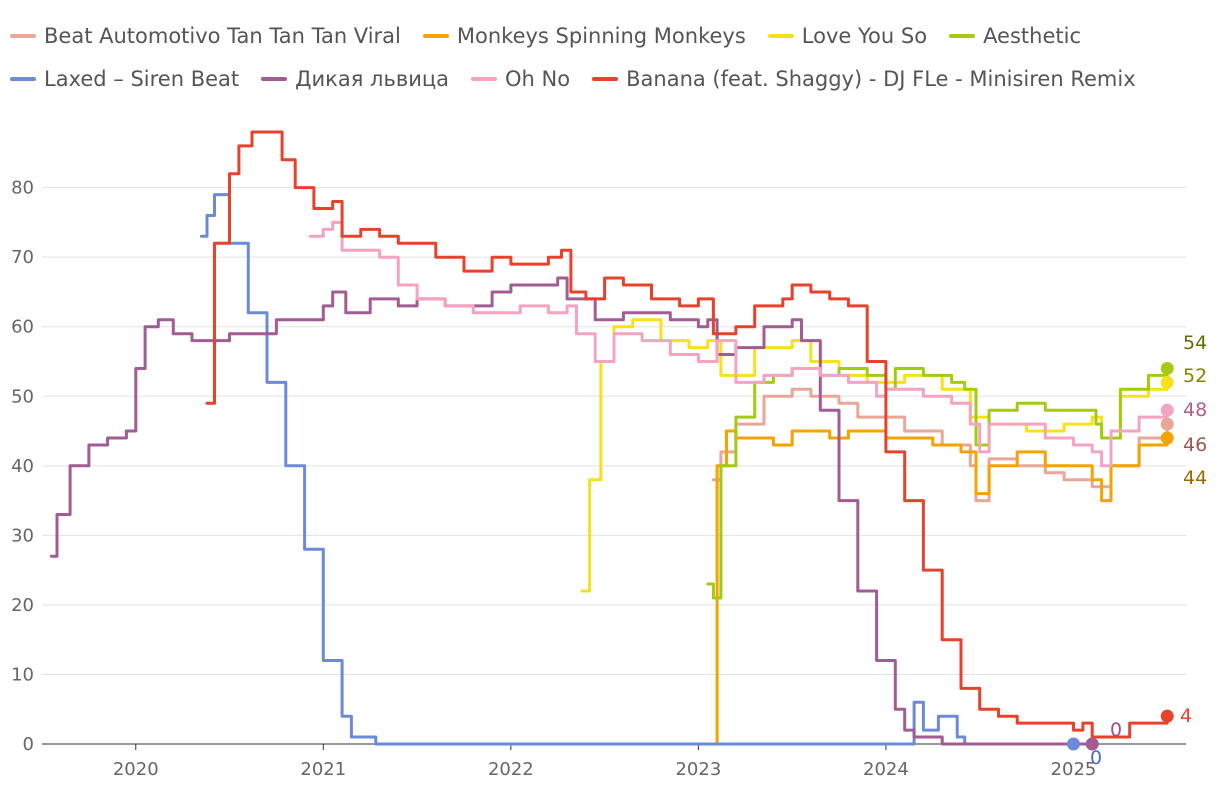 This screenshot has width=1220, height=808. What do you see at coordinates (1074, 769) in the screenshot?
I see `x-tick-label: 2025` at bounding box center [1074, 769].